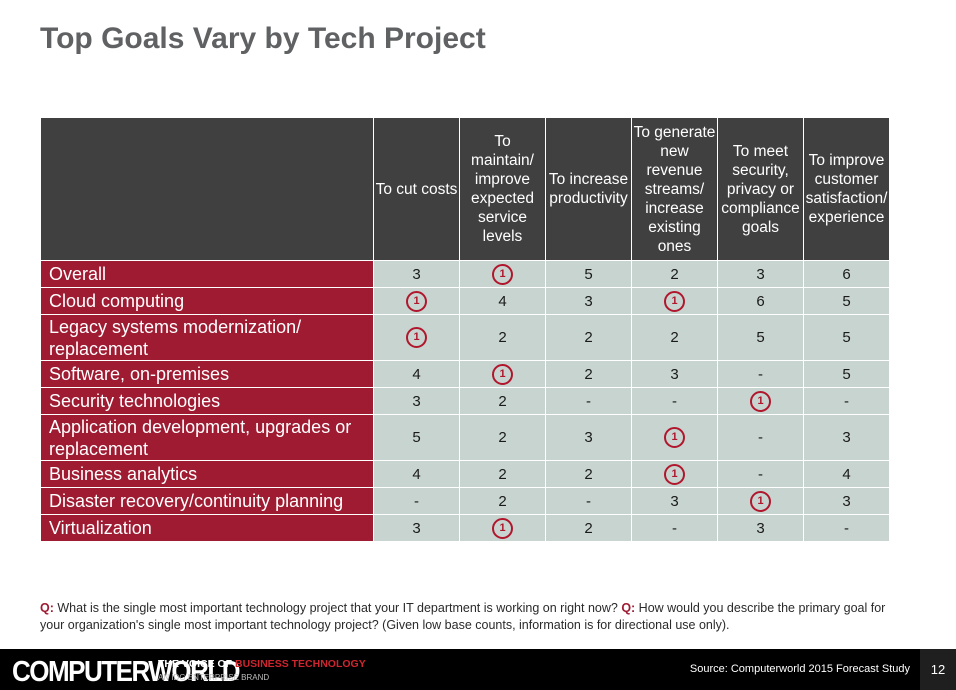 The image size is (956, 690). I want to click on brand-subtag: AN IDG ENTERPRISE BRAND, so click(214, 677).